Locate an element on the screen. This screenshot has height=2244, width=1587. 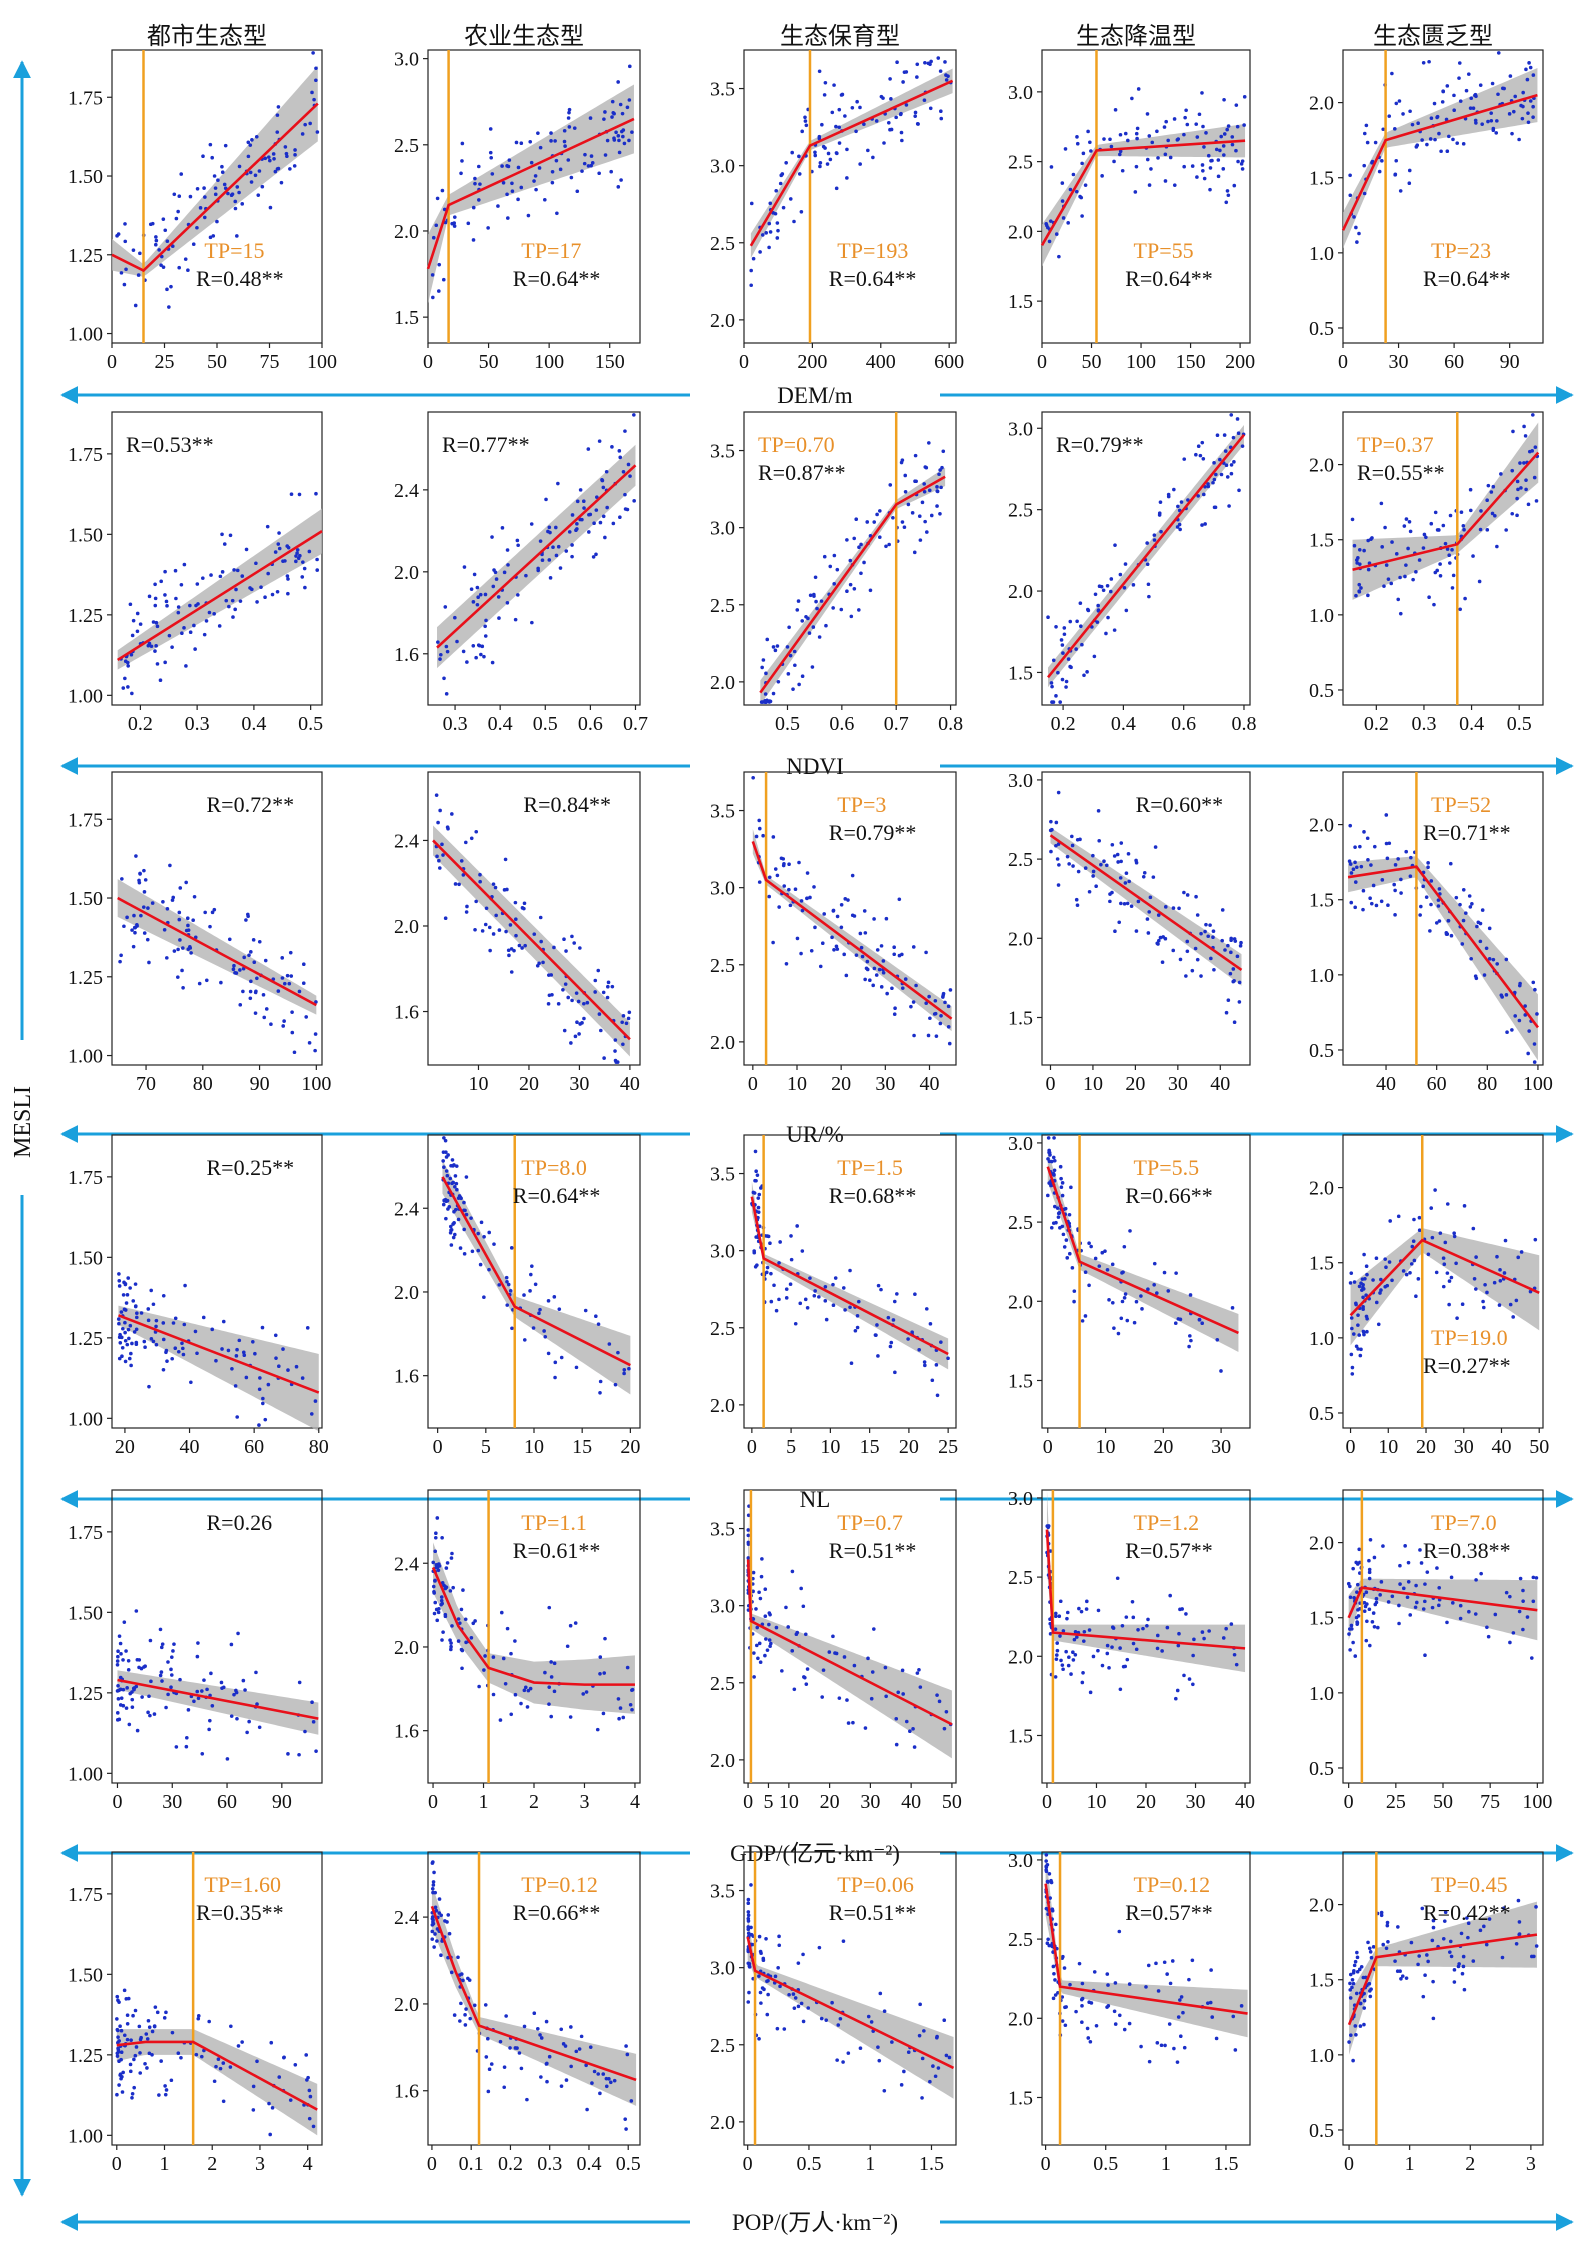
x-tick-label: 0 is located at coordinates (753, 1084).